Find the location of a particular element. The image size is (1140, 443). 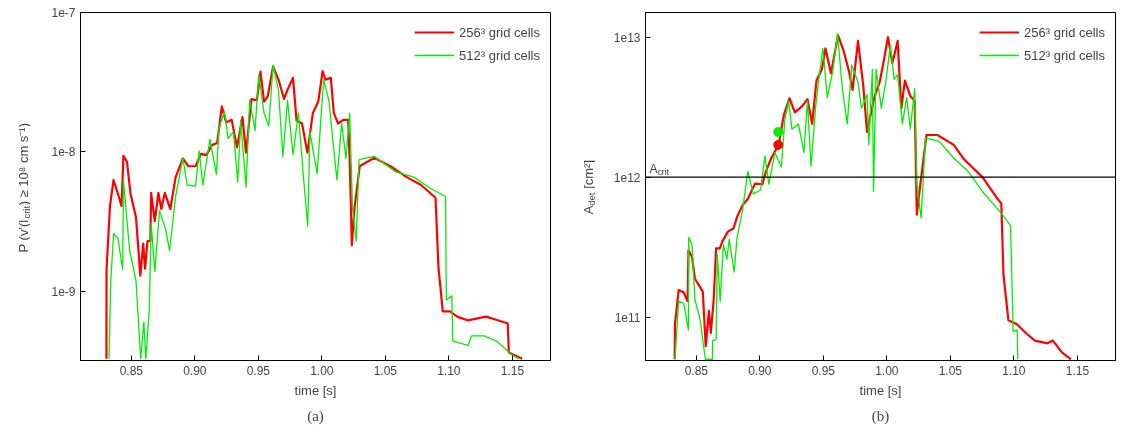

y-tick-label: 1e-9 is located at coordinates (63, 291).